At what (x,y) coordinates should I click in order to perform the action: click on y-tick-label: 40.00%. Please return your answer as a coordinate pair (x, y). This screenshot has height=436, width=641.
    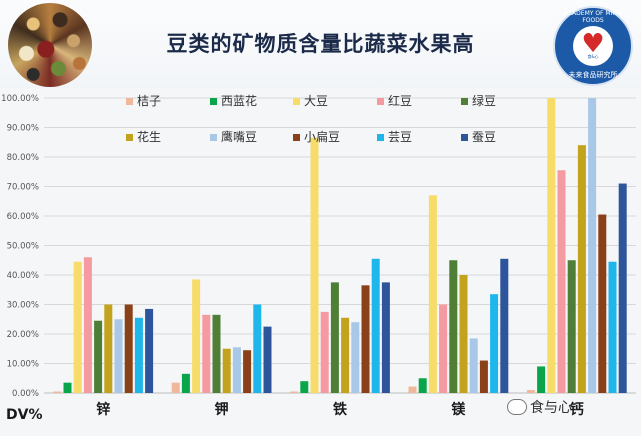
    Looking at the image, I should click on (23, 276).